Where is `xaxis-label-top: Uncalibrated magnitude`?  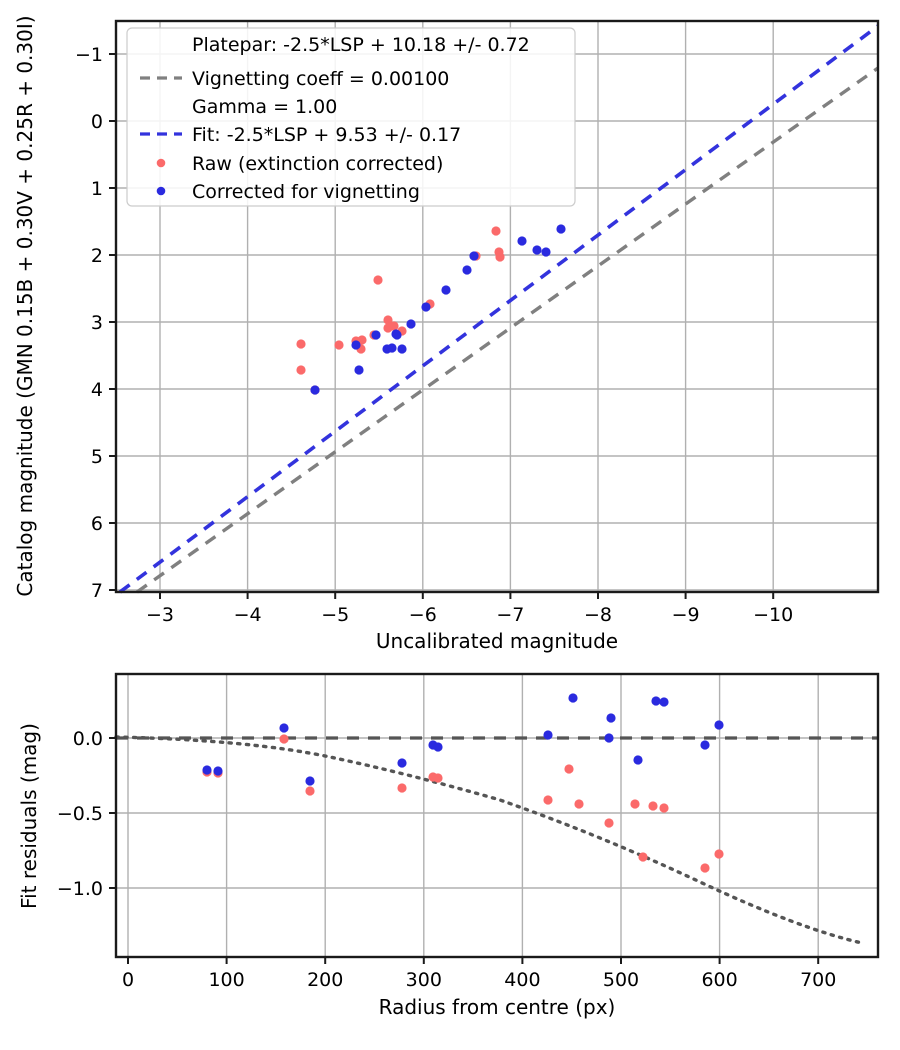 xaxis-label-top: Uncalibrated magnitude is located at coordinates (497, 641).